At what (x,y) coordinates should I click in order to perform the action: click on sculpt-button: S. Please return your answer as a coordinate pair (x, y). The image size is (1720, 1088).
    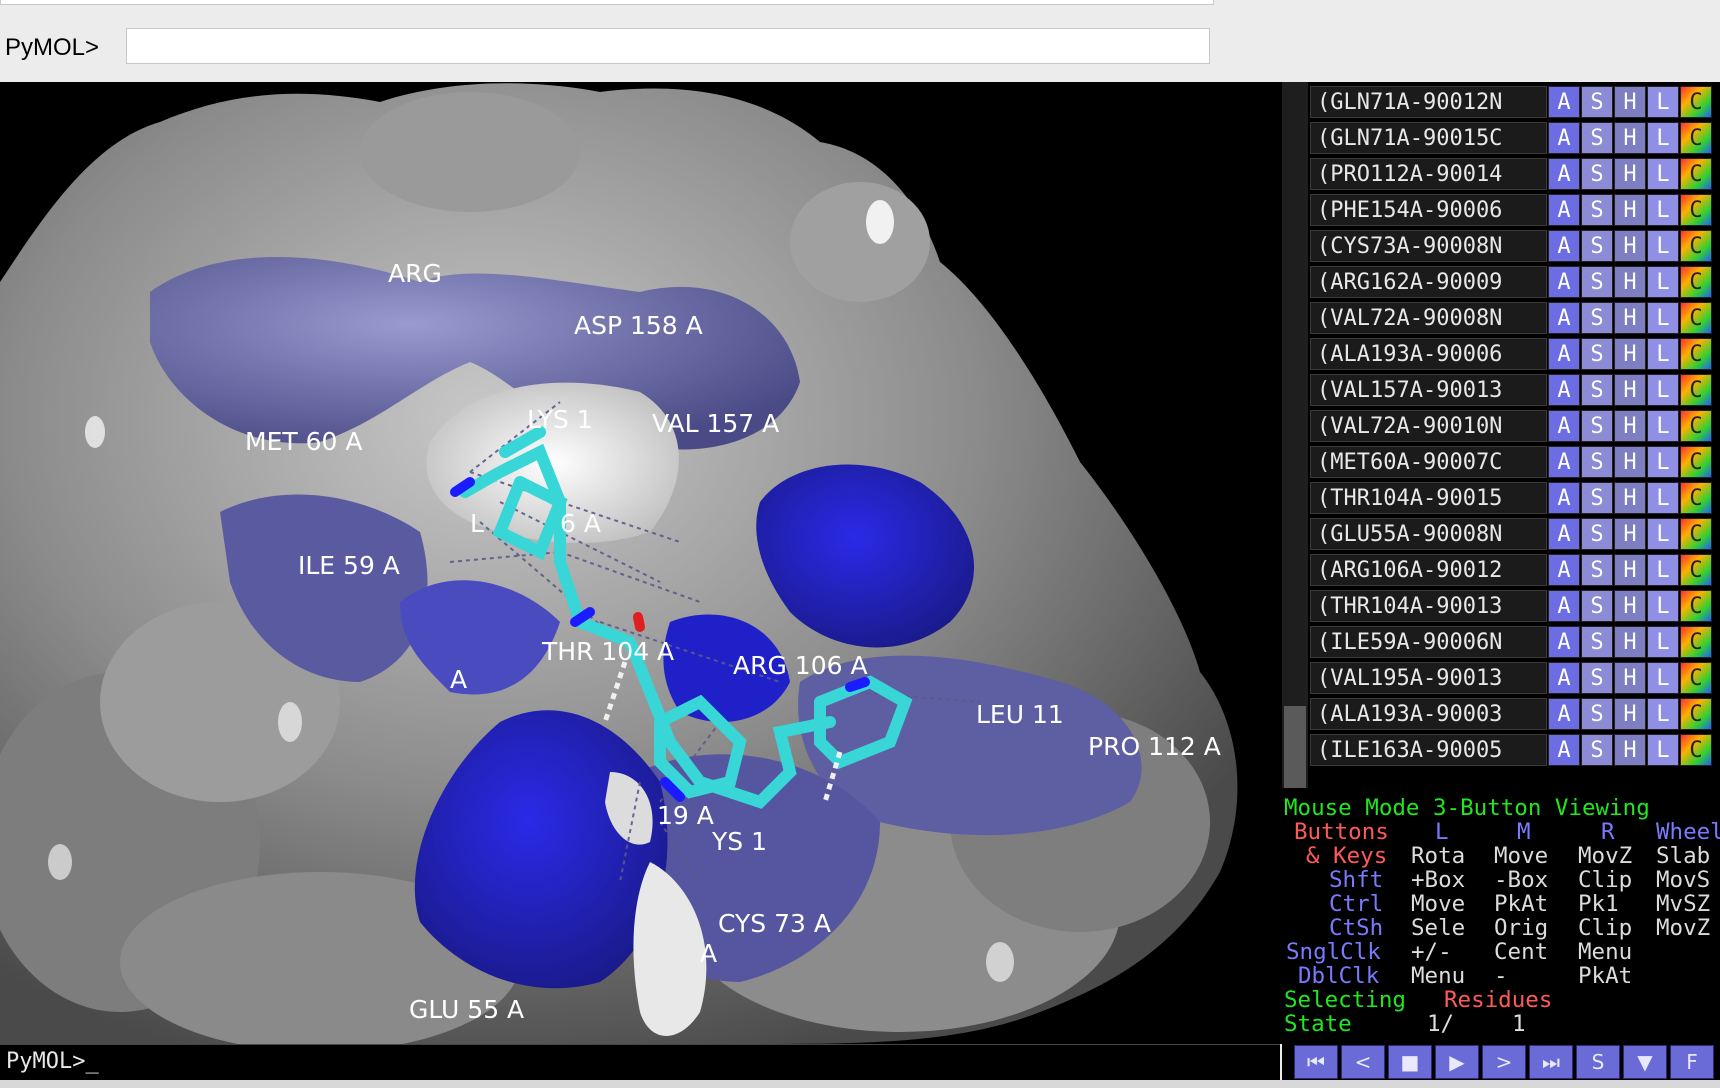
    Looking at the image, I should click on (1598, 1062).